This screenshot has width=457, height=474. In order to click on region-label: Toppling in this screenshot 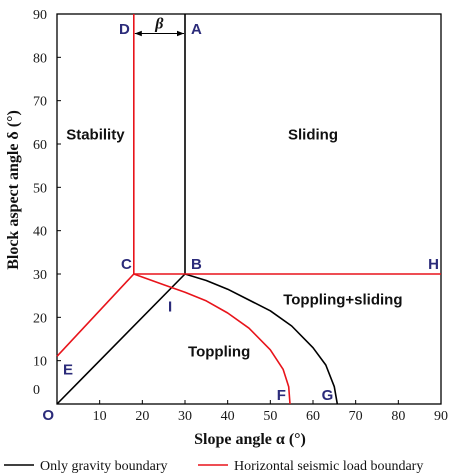, I will do `click(219, 351)`.